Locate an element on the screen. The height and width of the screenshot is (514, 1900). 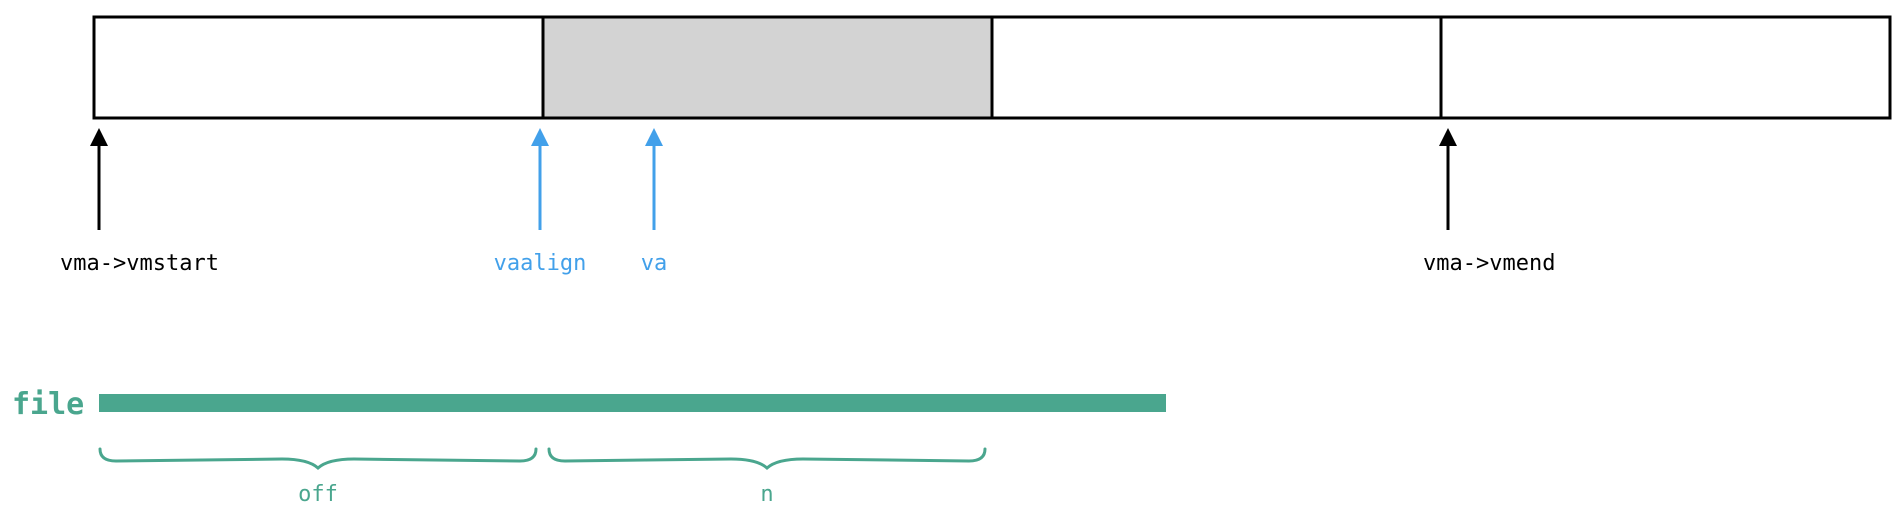
vmstart-label: vma->vmstart is located at coordinates (139, 263).